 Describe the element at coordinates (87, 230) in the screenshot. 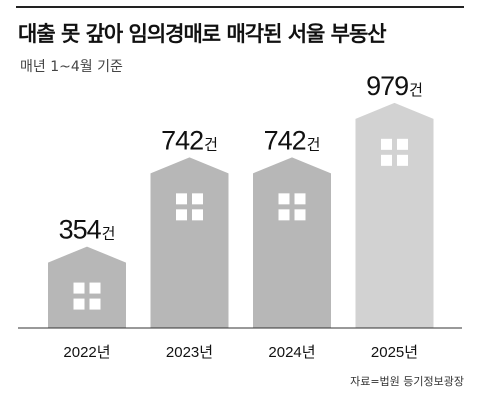

I see `value-label: 354건` at that location.